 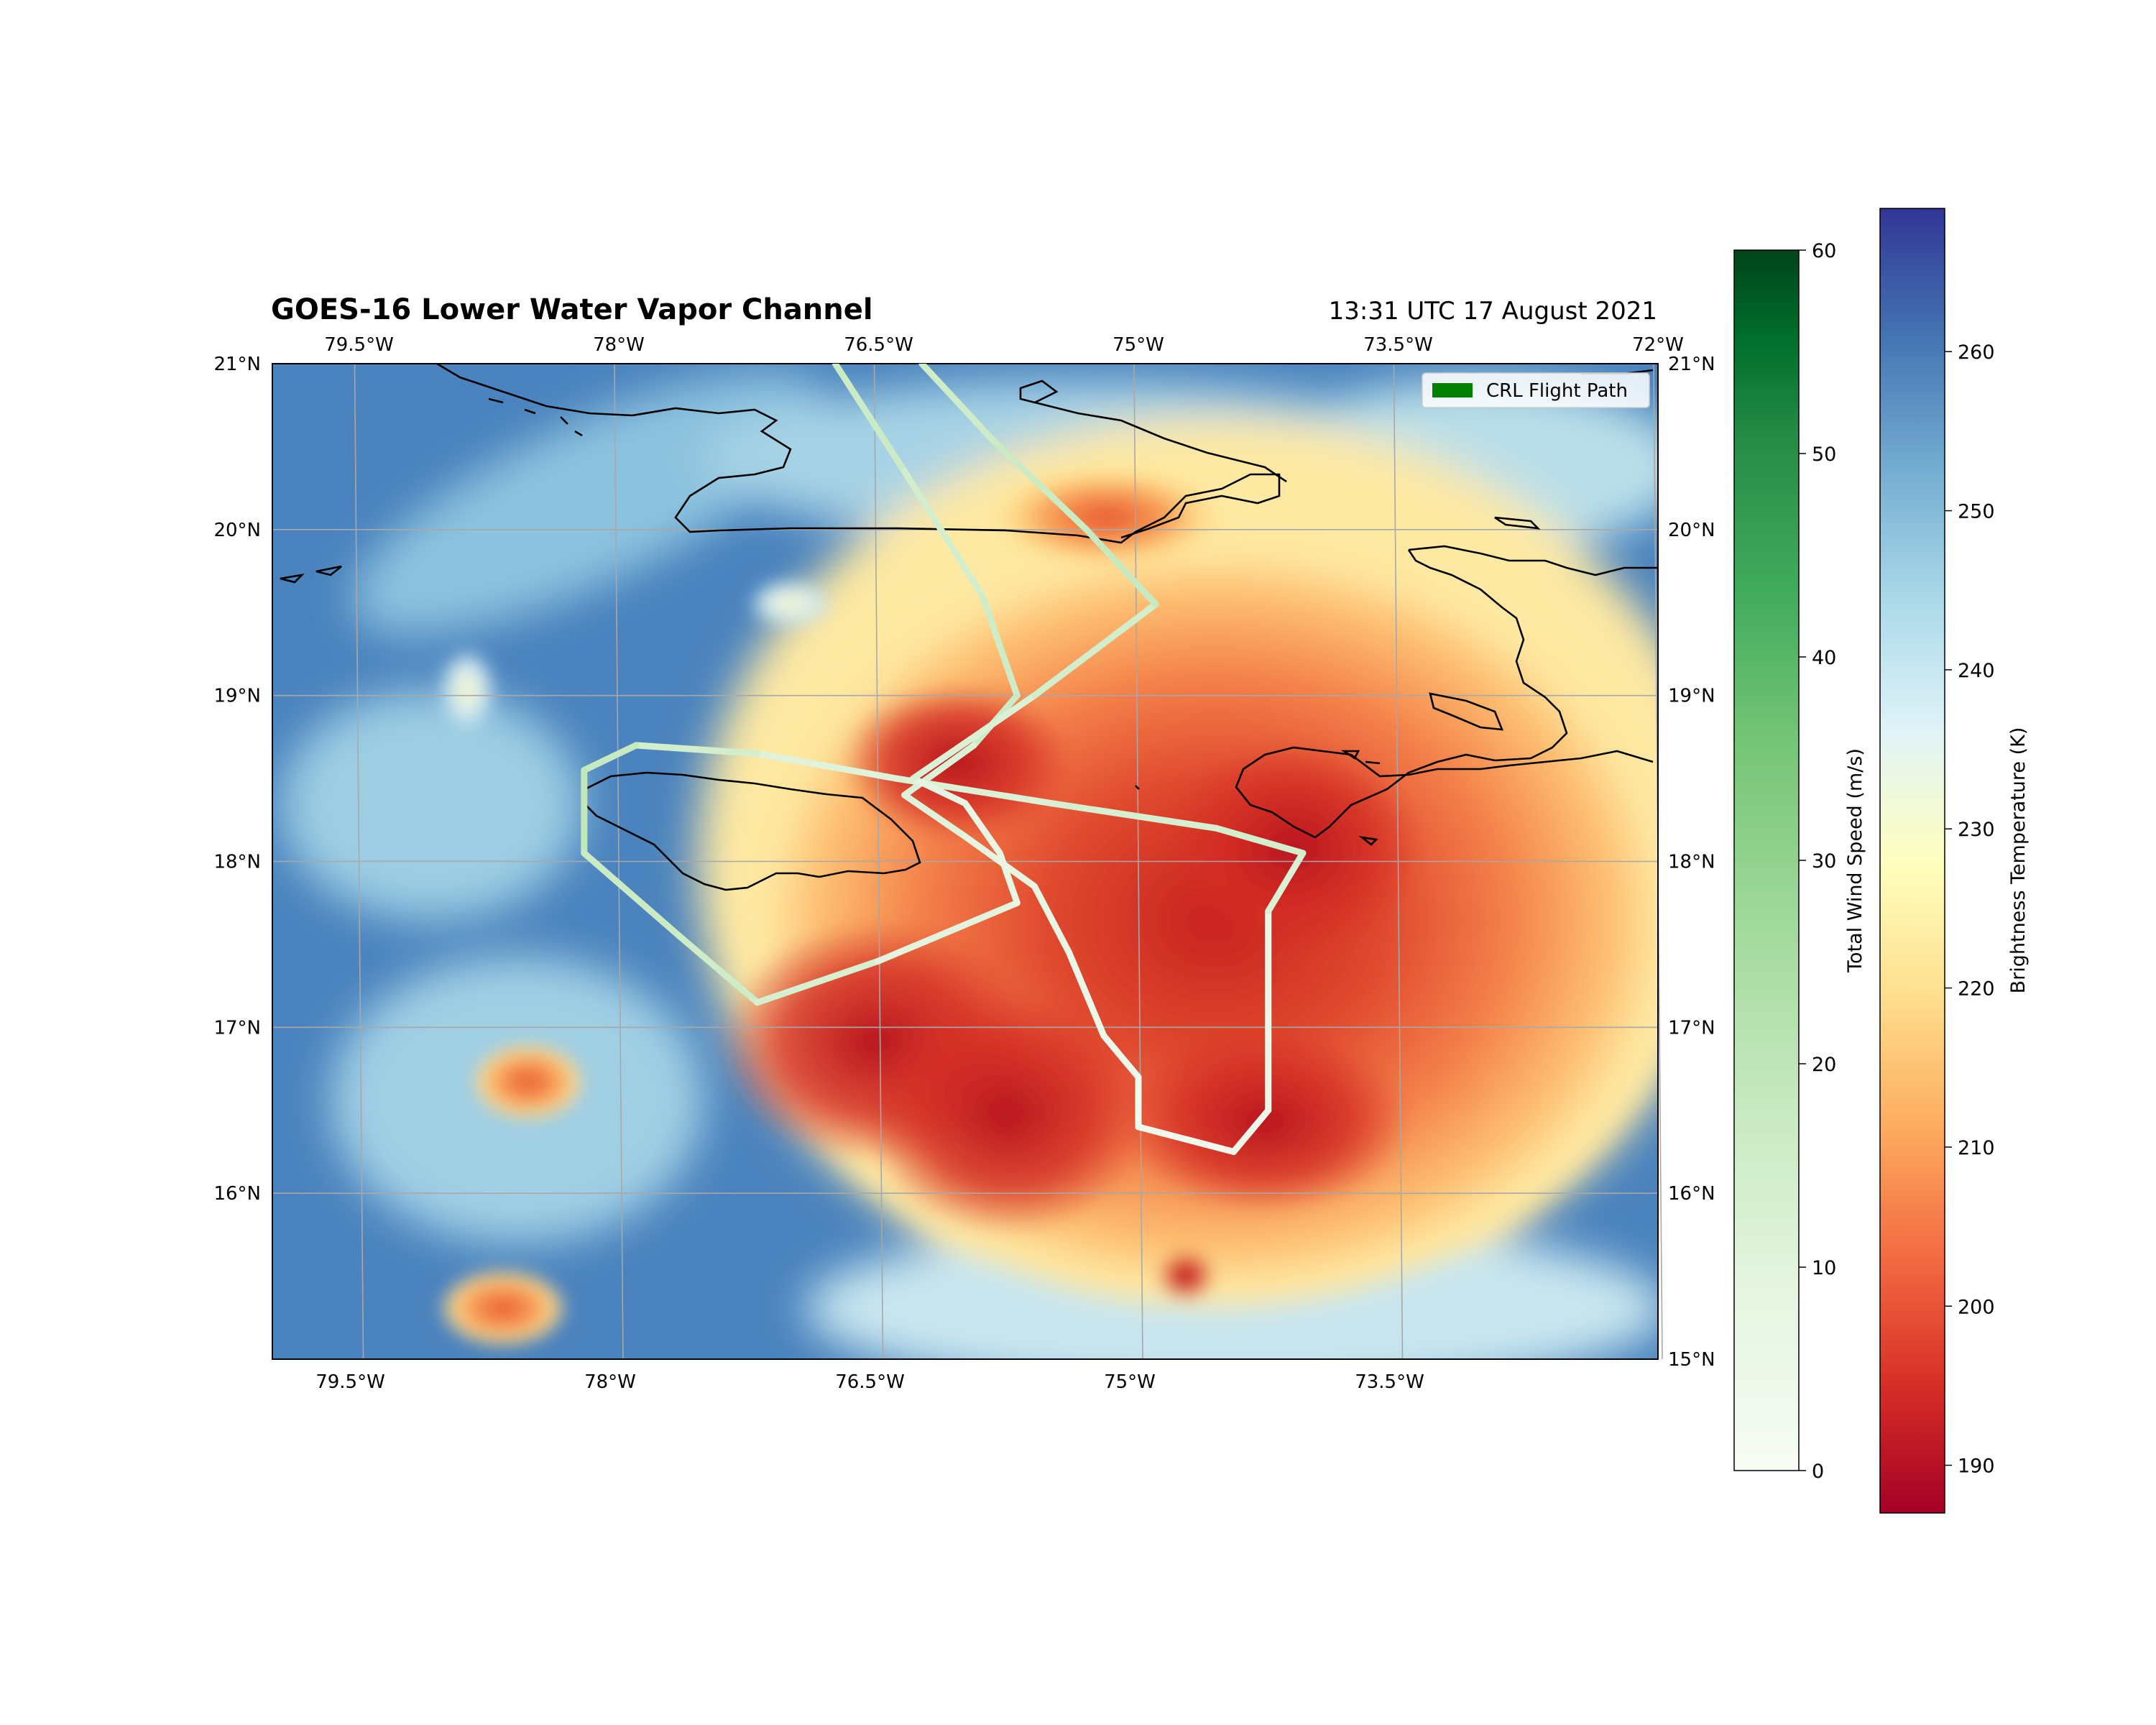 What do you see at coordinates (1692, 364) in the screenshot?
I see `lat-tick-label-right: 21°N` at bounding box center [1692, 364].